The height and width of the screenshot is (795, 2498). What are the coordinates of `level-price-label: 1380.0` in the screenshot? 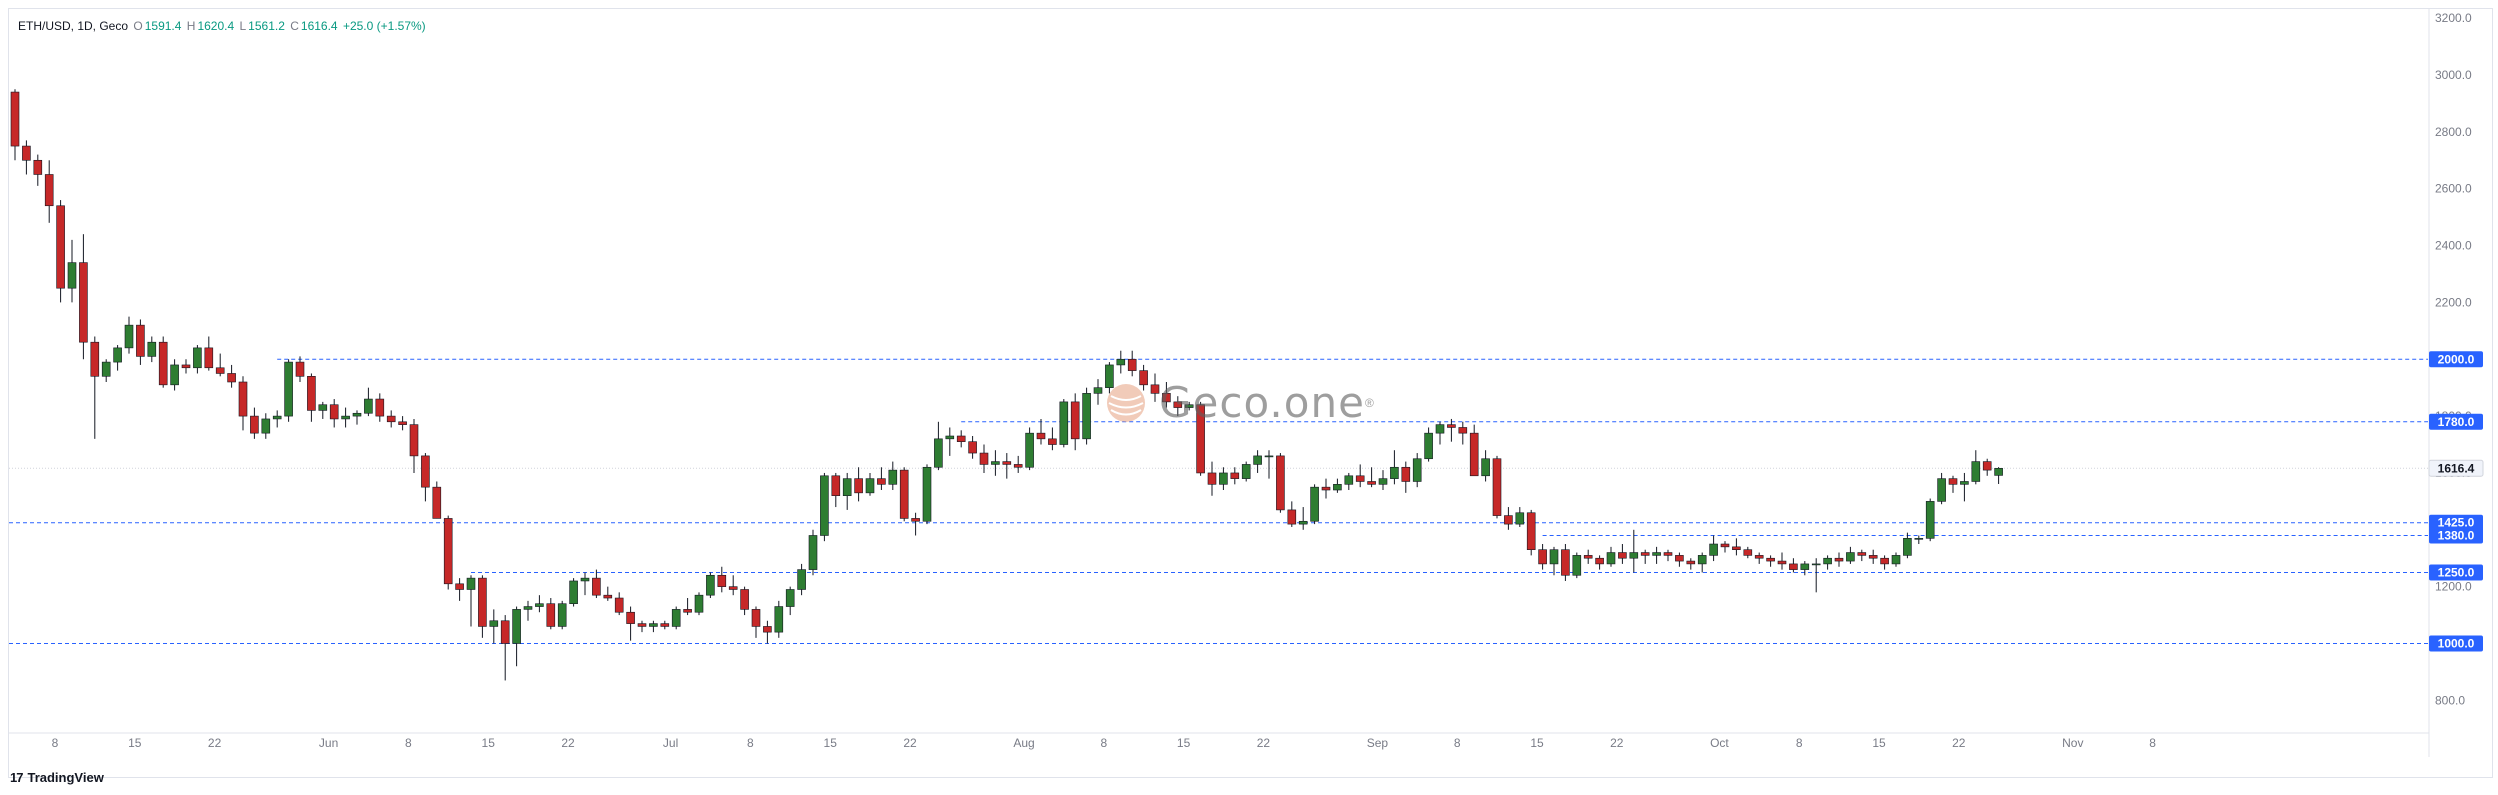 It's located at (2456, 535).